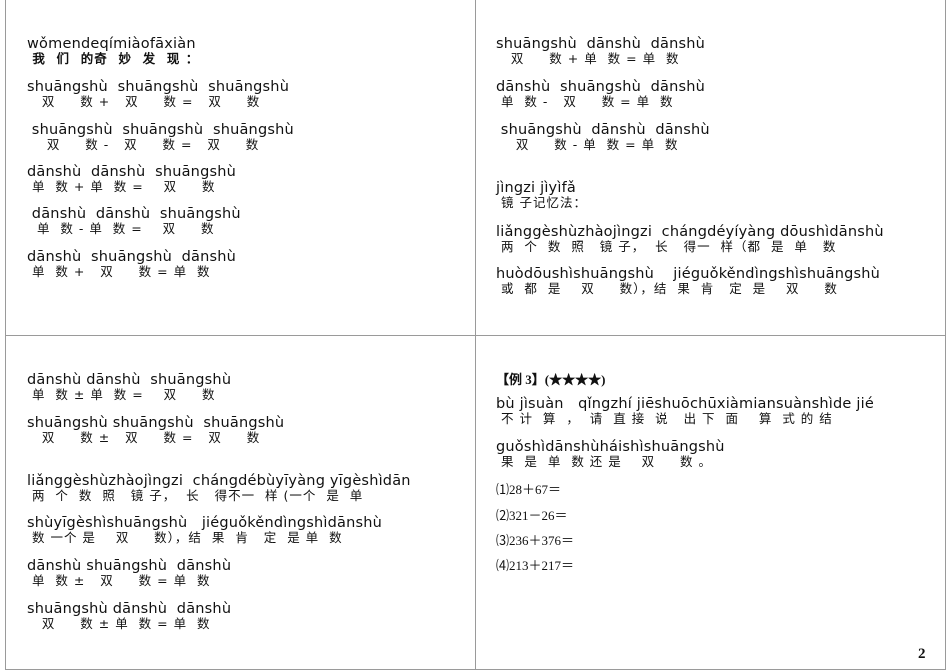 Image resolution: width=950 pixels, height=672 pixels. Describe the element at coordinates (475, 335) in the screenshot. I see `horizontal-divider` at that location.